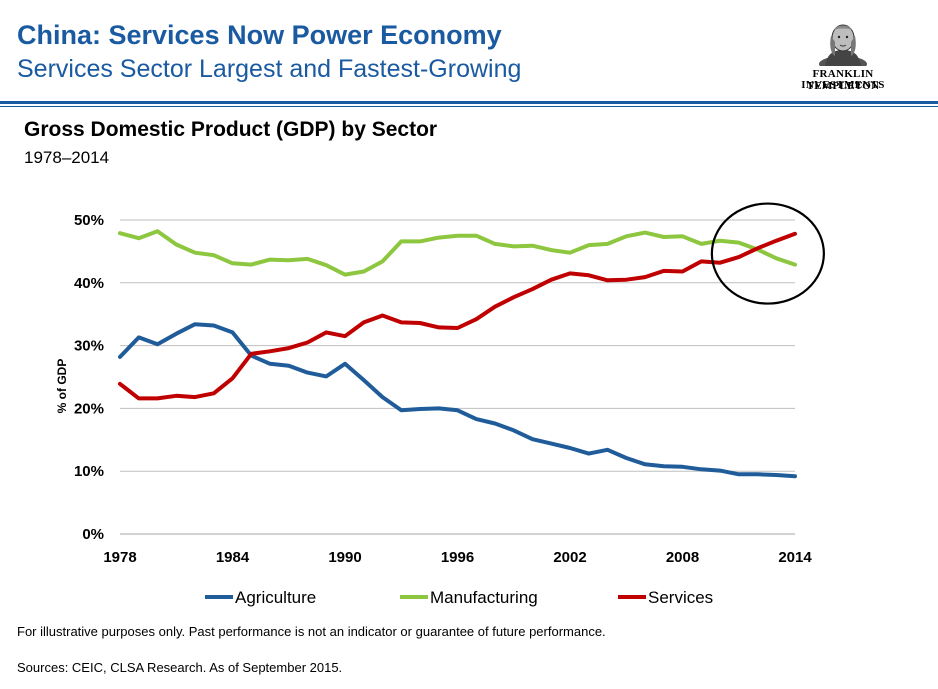  I want to click on x-tick-label: 1996, so click(457, 557).